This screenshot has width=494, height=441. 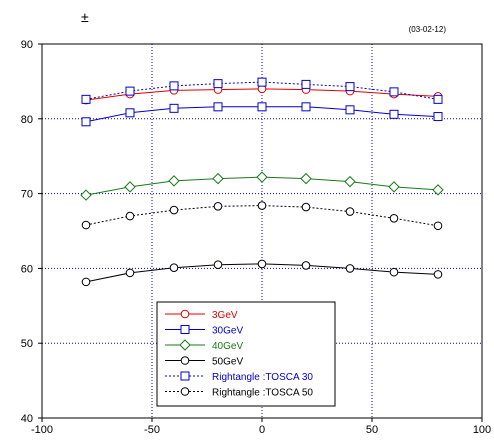 I want to click on y-tick-label: 50, so click(x=27, y=344).